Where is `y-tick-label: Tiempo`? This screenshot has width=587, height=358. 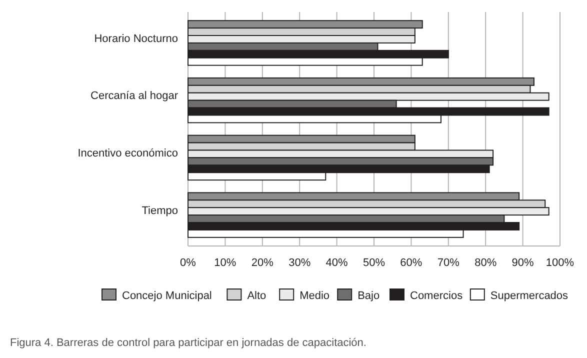 y-tick-label: Tiempo is located at coordinates (160, 210).